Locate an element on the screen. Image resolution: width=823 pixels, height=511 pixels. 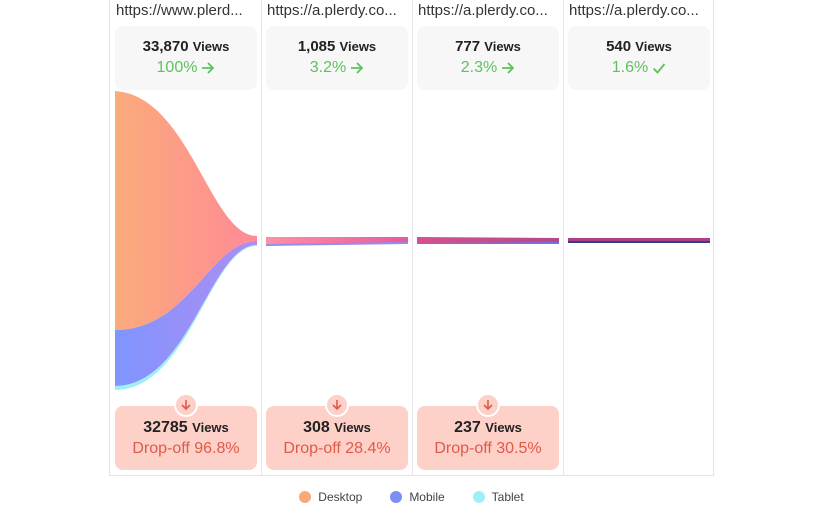
step-views: 777 Views is located at coordinates (488, 46).